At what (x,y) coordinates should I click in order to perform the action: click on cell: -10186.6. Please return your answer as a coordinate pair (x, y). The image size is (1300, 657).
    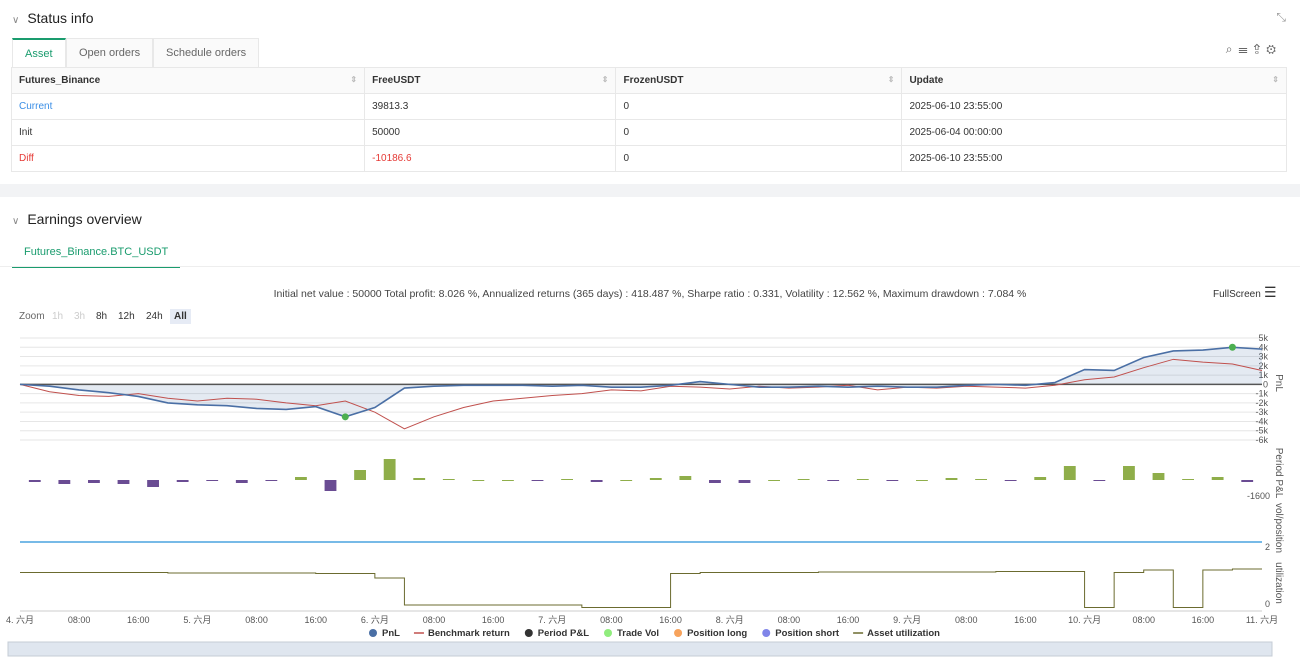
    Looking at the image, I should click on (490, 158).